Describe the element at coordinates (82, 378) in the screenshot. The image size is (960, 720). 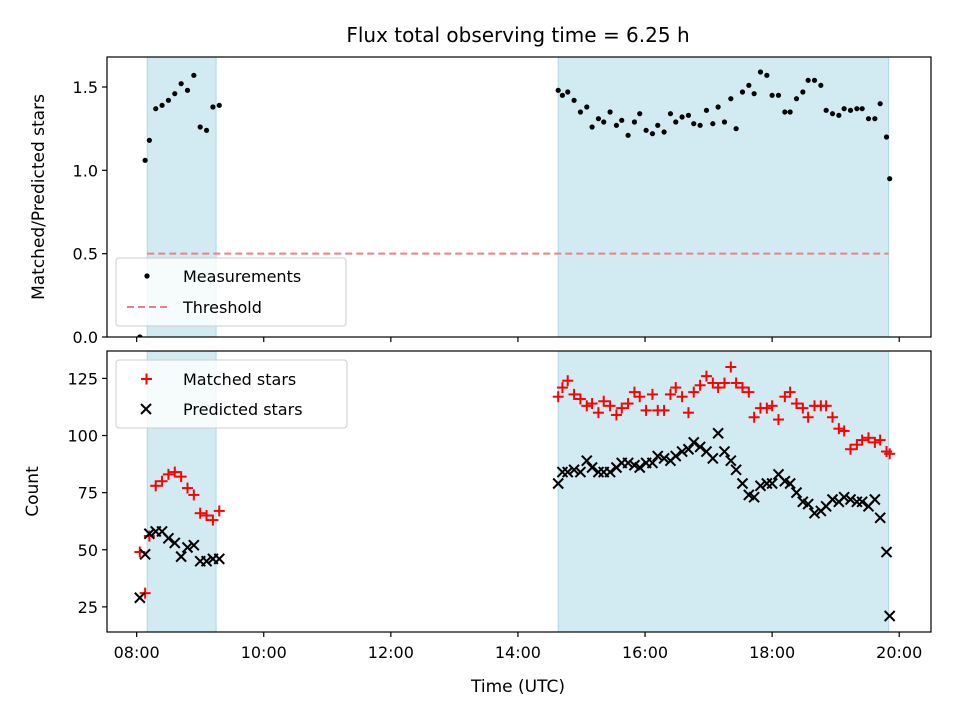
I see `y-tick-label: 125` at that location.